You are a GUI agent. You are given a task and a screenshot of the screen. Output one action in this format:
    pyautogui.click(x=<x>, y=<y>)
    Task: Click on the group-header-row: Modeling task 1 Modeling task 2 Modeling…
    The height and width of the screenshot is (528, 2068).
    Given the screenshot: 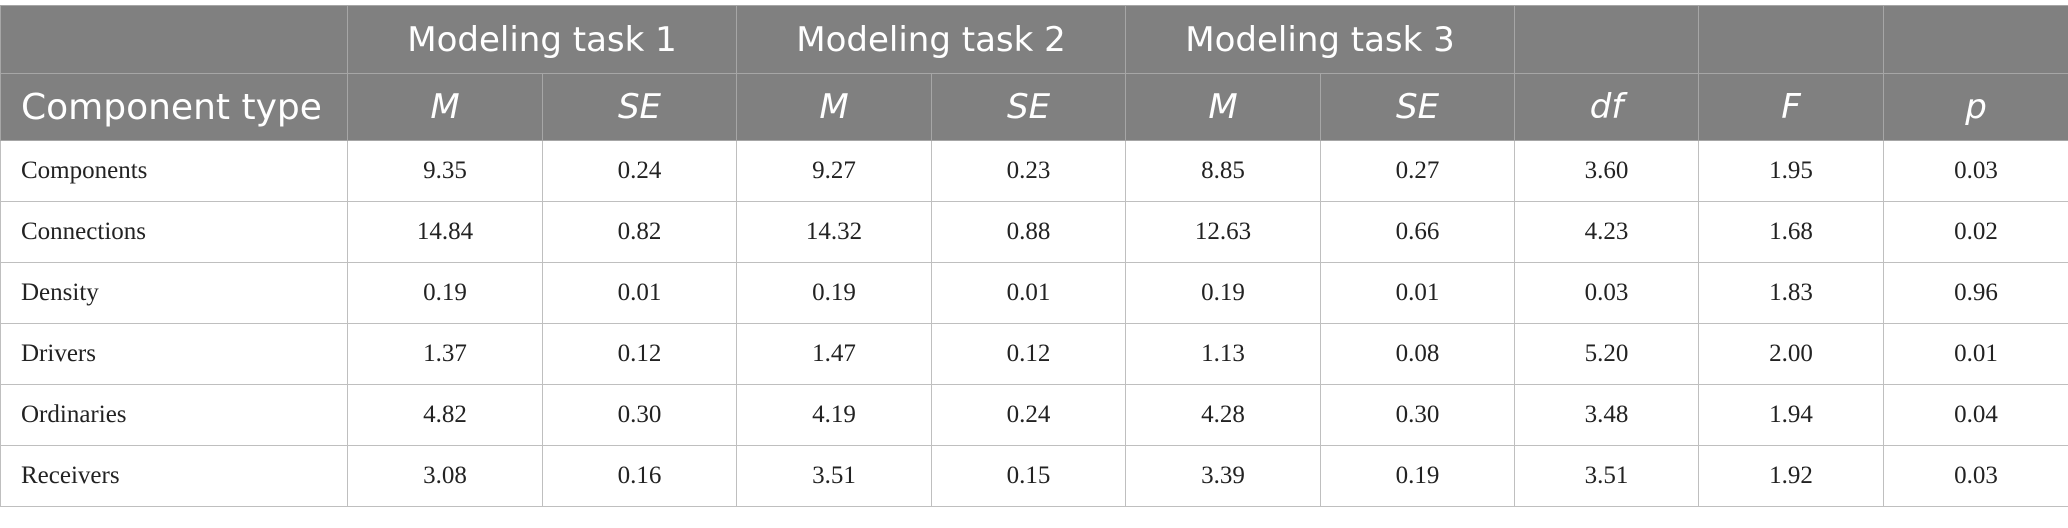 What is the action you would take?
    pyautogui.click(x=1034, y=39)
    